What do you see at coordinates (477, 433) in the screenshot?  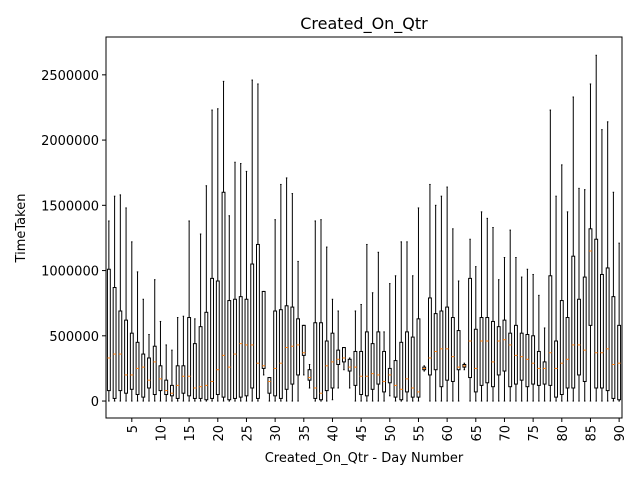 I see `x-tick-label: 65` at bounding box center [477, 433].